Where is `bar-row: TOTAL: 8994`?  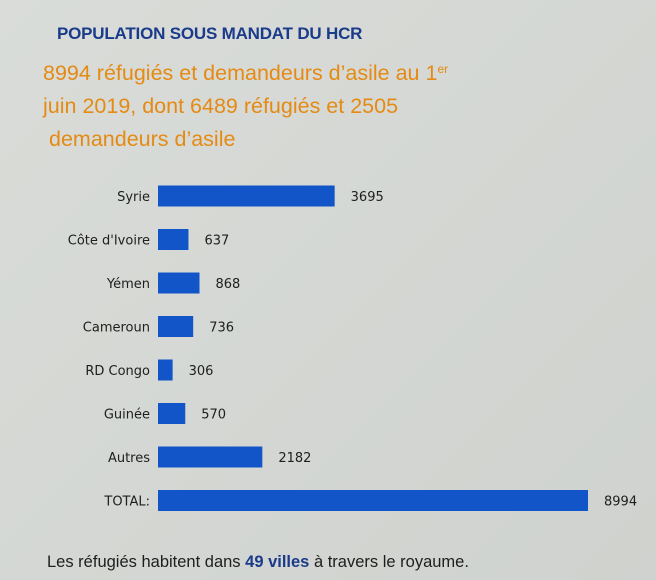
bar-row: TOTAL: 8994 is located at coordinates (370, 500).